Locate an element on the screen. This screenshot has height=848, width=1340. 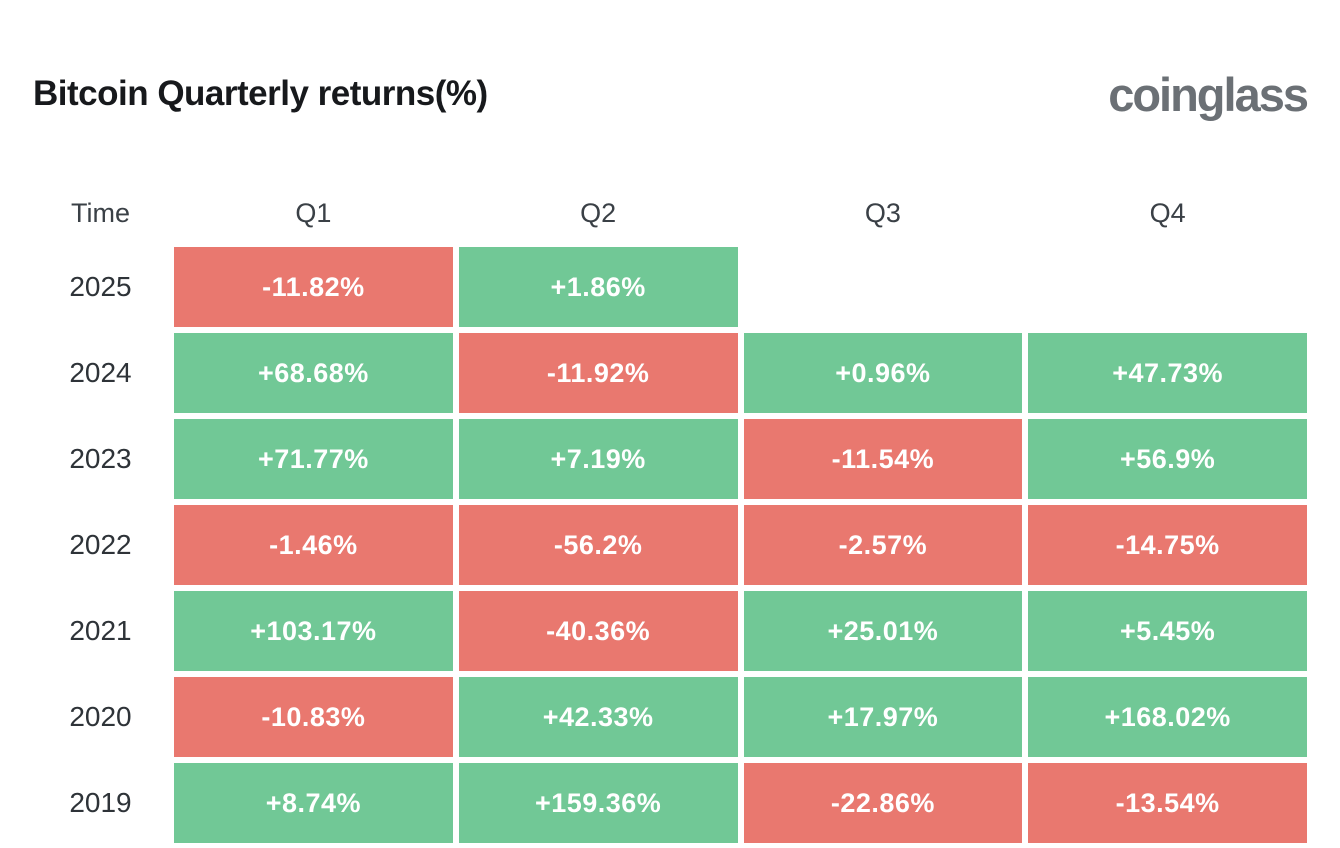
return-cell-2020-q2: +42.33% is located at coordinates (598, 717).